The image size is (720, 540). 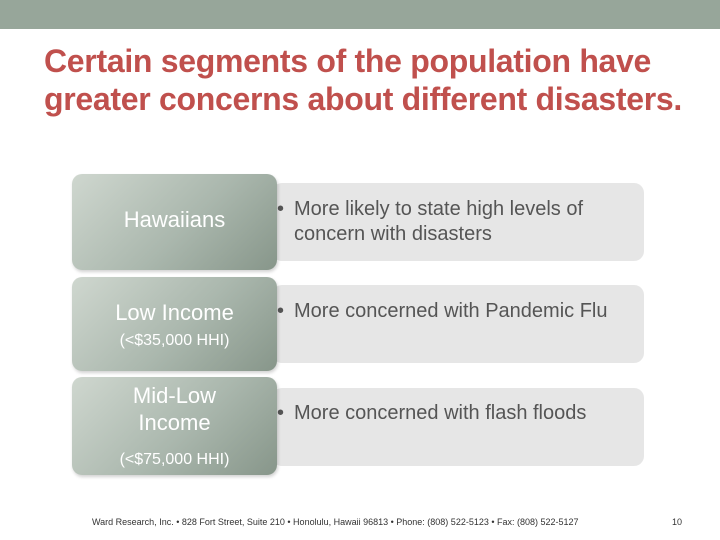 I want to click on top-accent-bar, so click(x=360, y=14).